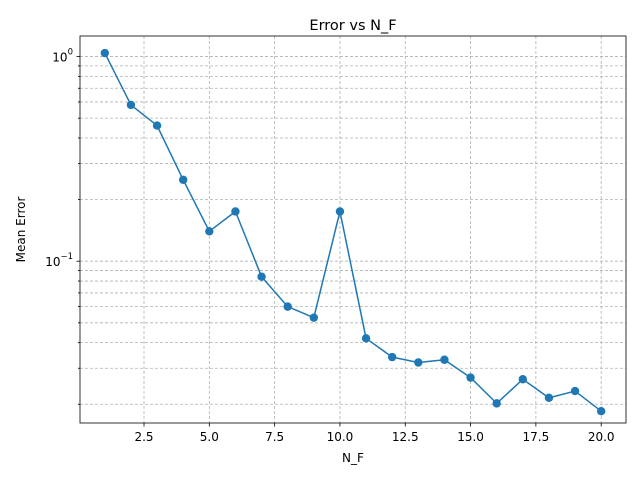 The width and height of the screenshot is (640, 480). Describe the element at coordinates (143, 437) in the screenshot. I see `x-tick-label: 2.5` at that location.